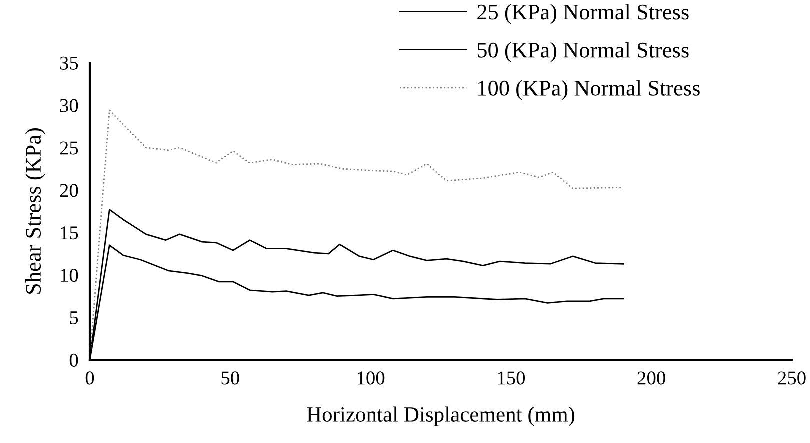  Describe the element at coordinates (69, 233) in the screenshot. I see `y-tick-label: 15` at that location.